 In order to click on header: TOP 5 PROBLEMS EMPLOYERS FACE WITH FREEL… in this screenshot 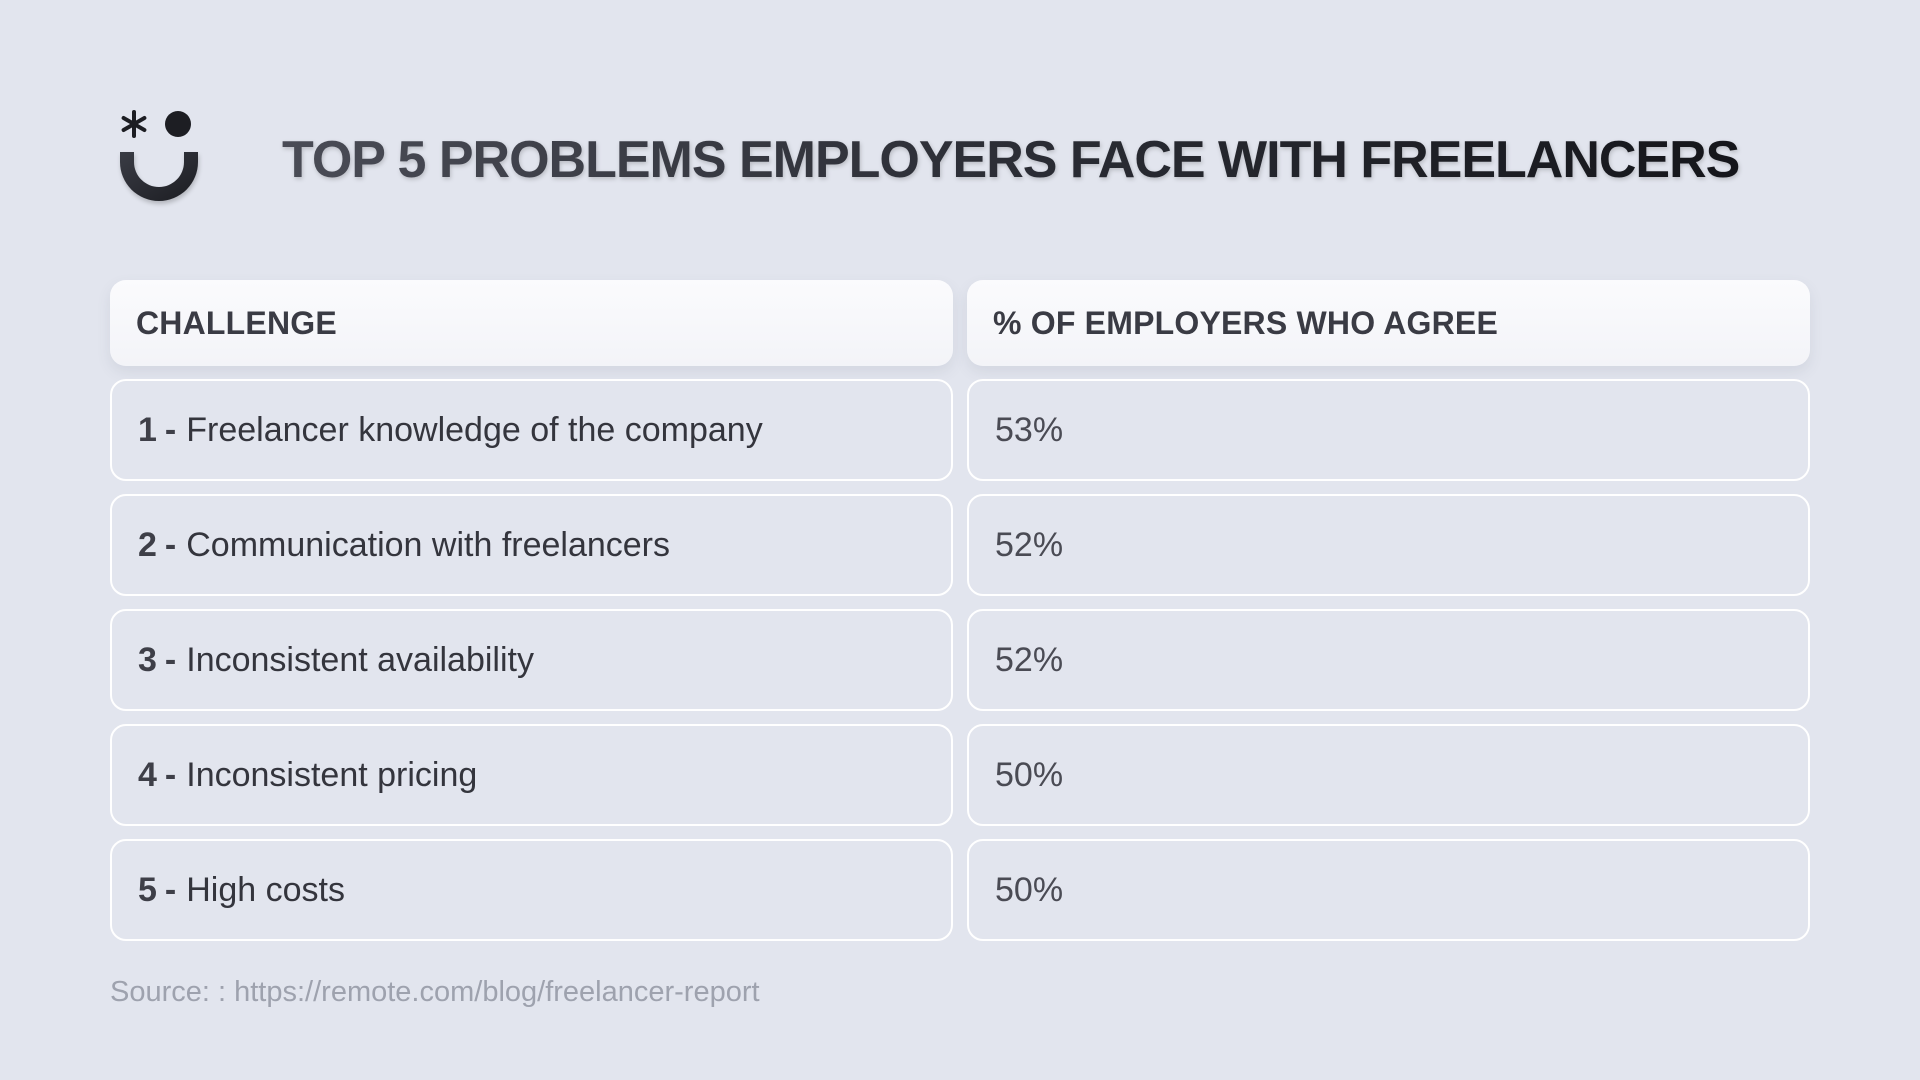, I will do `click(965, 160)`.